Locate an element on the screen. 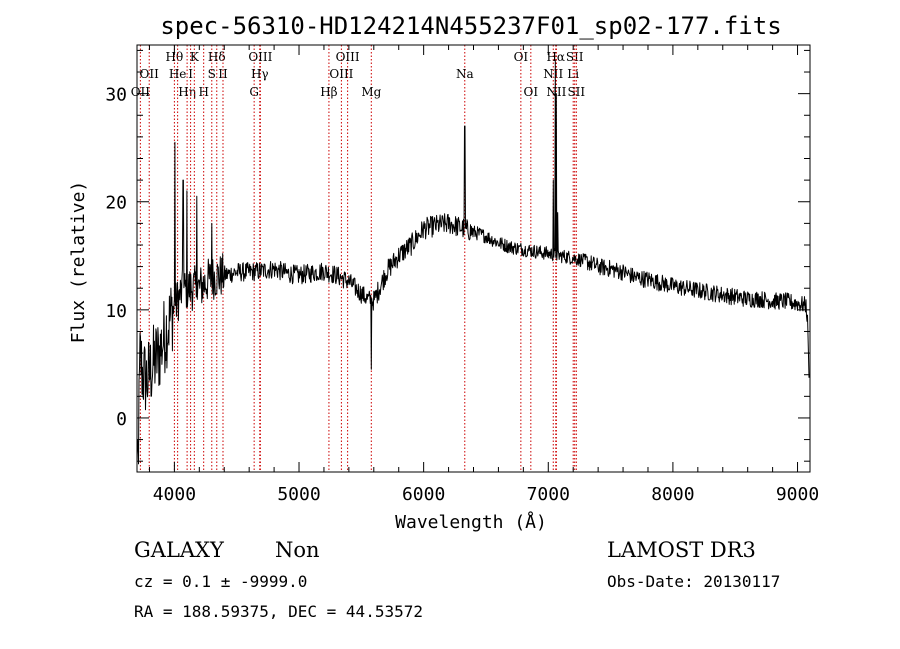 Image resolution: width=900 pixels, height=649 pixels. x-tick-label-7000: 7000 is located at coordinates (548, 494).